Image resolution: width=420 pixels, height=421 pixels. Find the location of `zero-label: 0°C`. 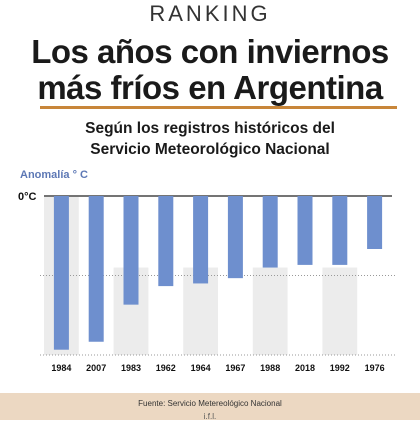

zero-label: 0°C is located at coordinates (27, 197).